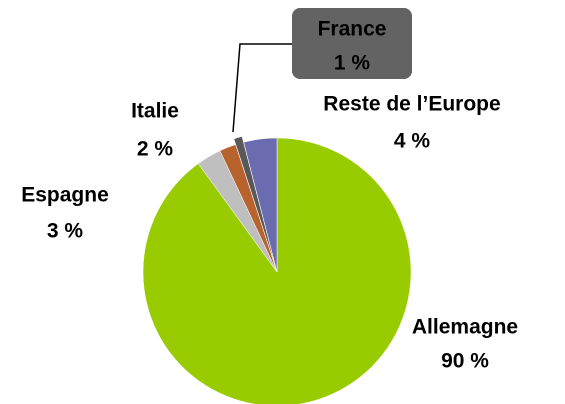 The image size is (565, 404). Describe the element at coordinates (352, 63) in the screenshot. I see `slice-value: 1 %` at that location.